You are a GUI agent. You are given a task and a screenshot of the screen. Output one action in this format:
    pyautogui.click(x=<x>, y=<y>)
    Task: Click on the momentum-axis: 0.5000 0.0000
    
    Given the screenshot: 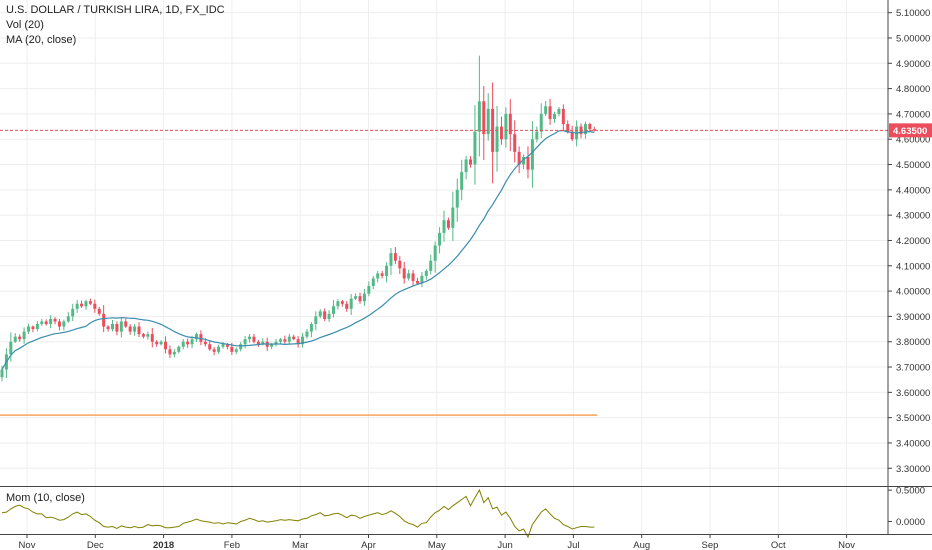 What is the action you would take?
    pyautogui.click(x=906, y=507)
    